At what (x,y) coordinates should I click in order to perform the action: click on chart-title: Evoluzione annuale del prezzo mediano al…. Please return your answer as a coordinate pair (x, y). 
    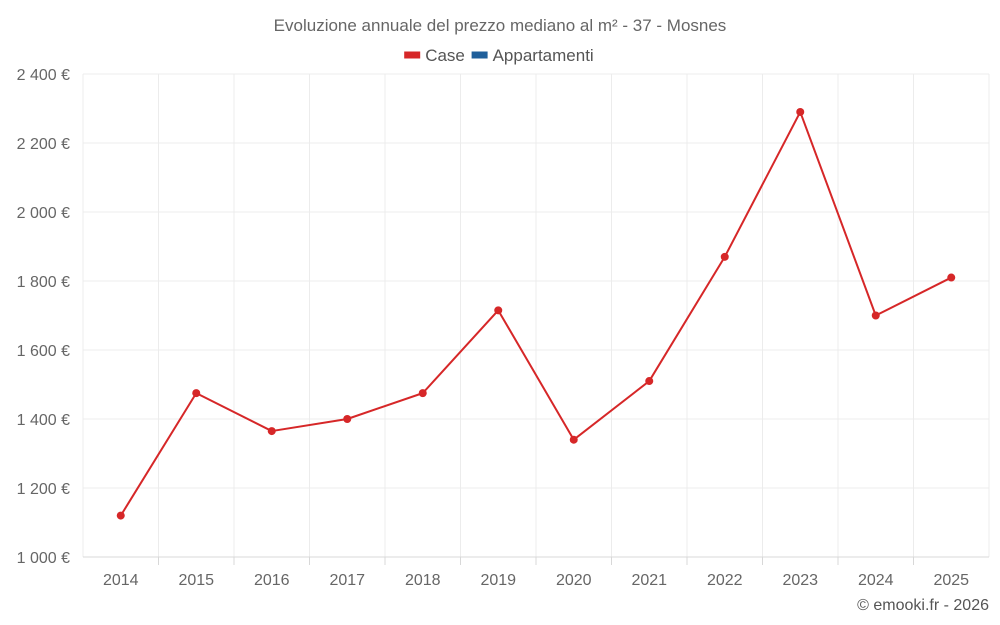
    Looking at the image, I should click on (500, 25).